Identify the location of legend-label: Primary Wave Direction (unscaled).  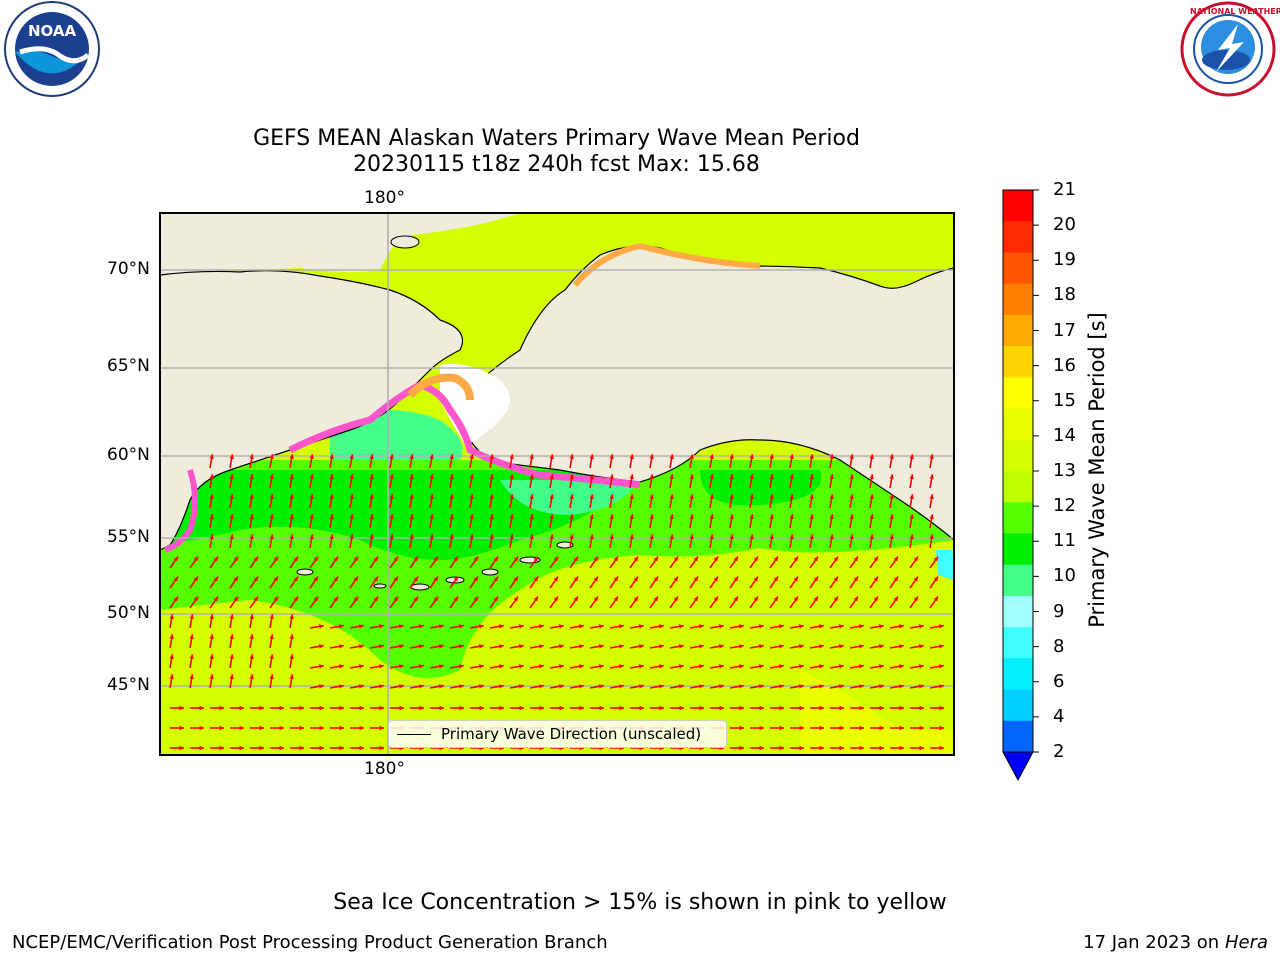
(571, 734).